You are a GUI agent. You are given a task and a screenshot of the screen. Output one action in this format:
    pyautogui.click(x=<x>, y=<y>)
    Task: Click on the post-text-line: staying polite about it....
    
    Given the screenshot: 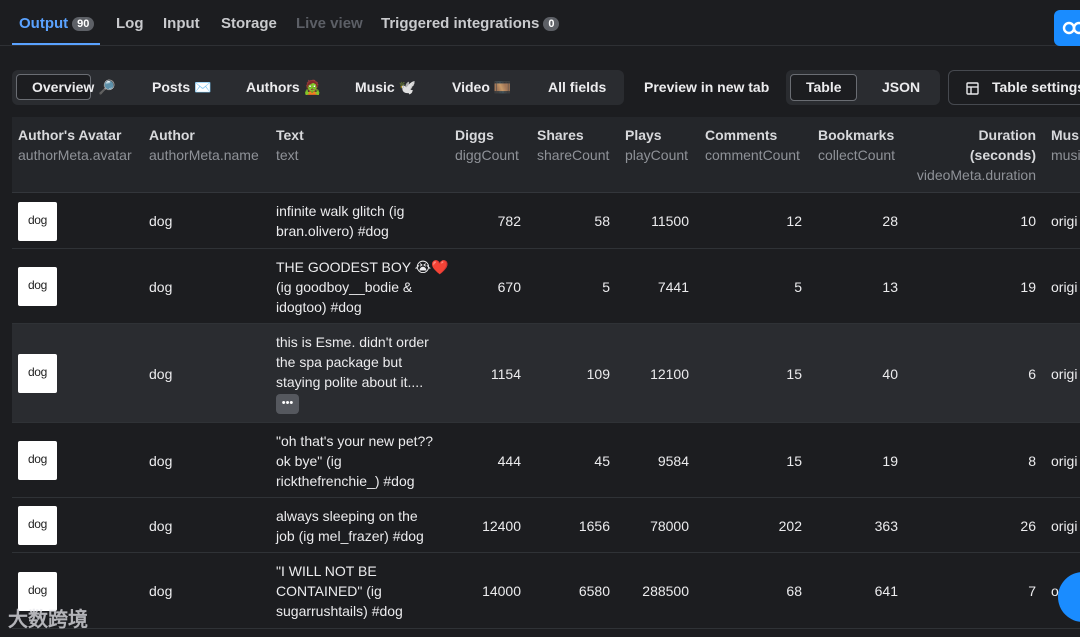 What is the action you would take?
    pyautogui.click(x=350, y=382)
    